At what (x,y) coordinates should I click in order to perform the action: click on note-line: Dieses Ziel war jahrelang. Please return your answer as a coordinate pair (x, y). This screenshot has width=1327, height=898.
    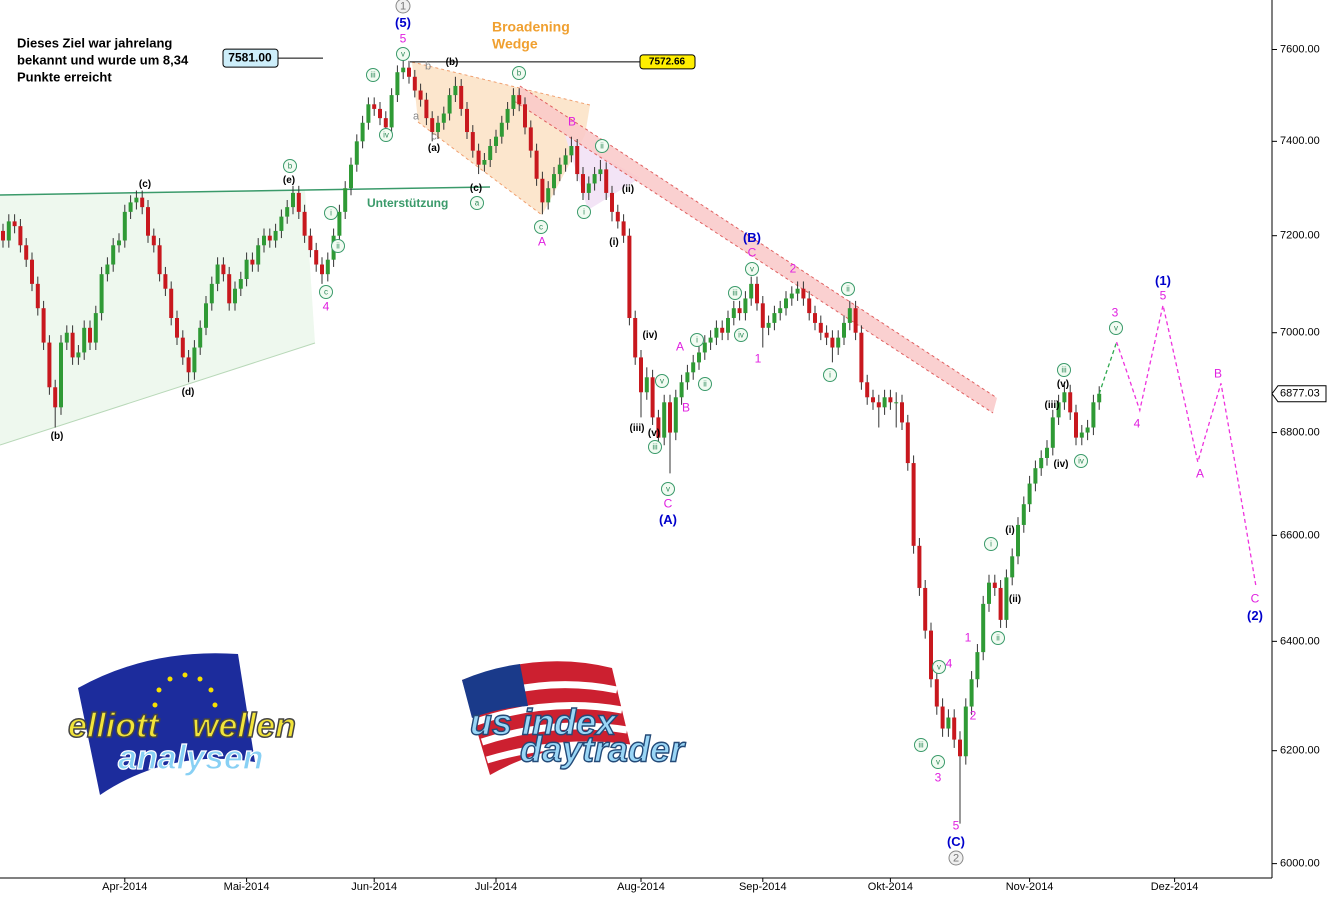
    Looking at the image, I should click on (94, 42).